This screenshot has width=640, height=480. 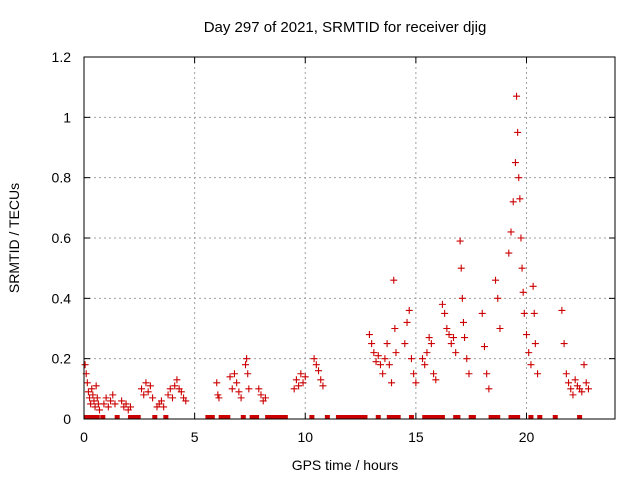 What do you see at coordinates (416, 437) in the screenshot?
I see `x-tick-label: 15` at bounding box center [416, 437].